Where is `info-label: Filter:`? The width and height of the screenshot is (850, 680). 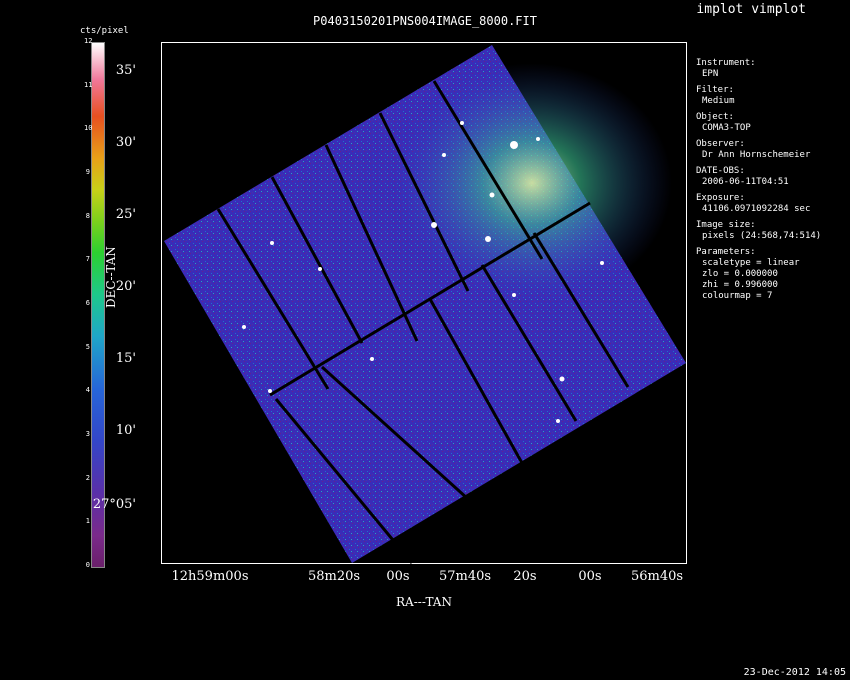 info-label: Filter: is located at coordinates (715, 90).